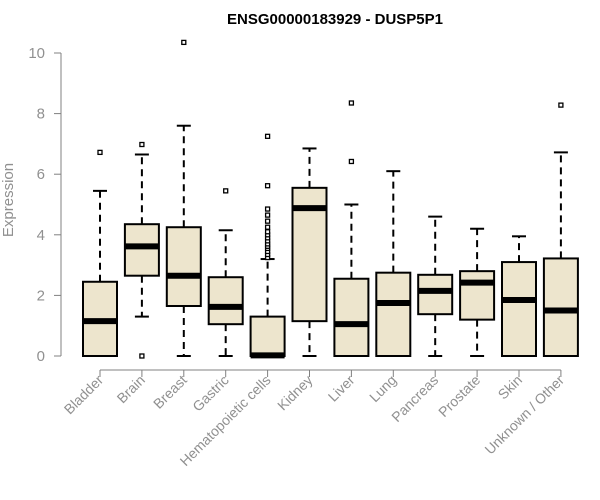  What do you see at coordinates (100, 253) in the screenshot?
I see `box-bladder` at bounding box center [100, 253].